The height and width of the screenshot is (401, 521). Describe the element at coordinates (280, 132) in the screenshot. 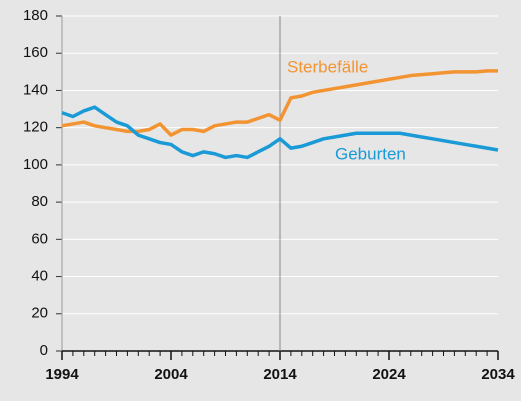

I see `line-series` at that location.